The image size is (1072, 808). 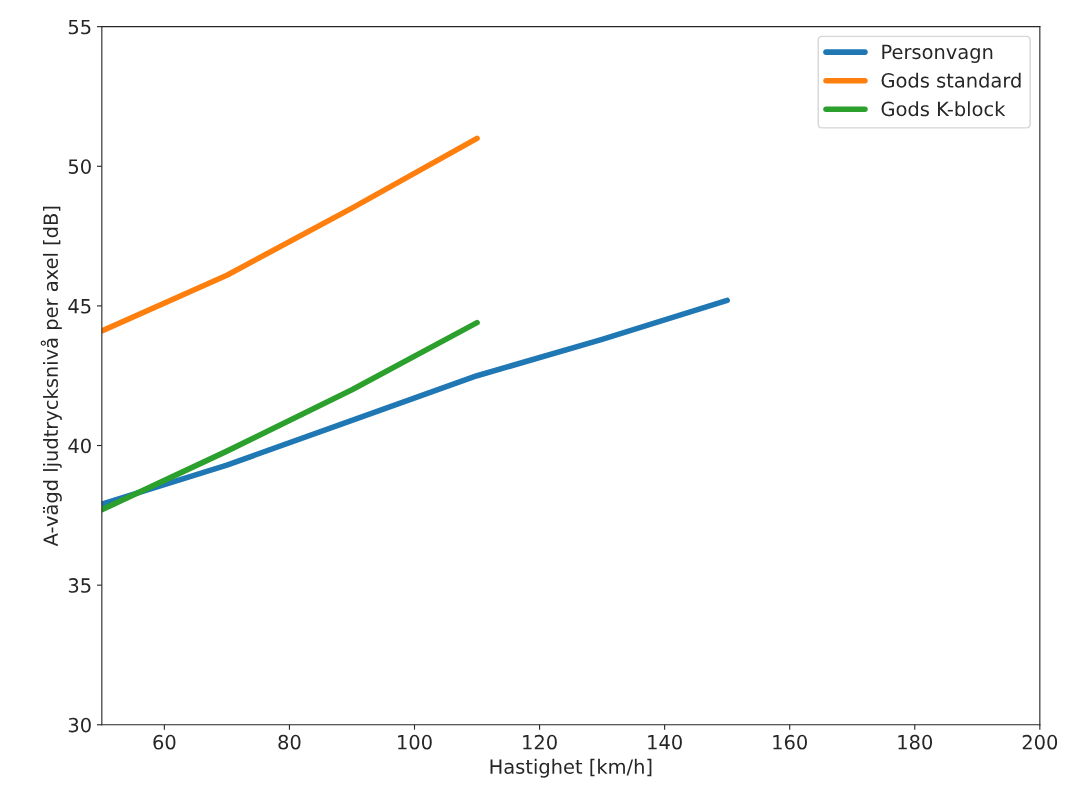 What do you see at coordinates (79, 27) in the screenshot?
I see `y-tick-label: 55` at bounding box center [79, 27].